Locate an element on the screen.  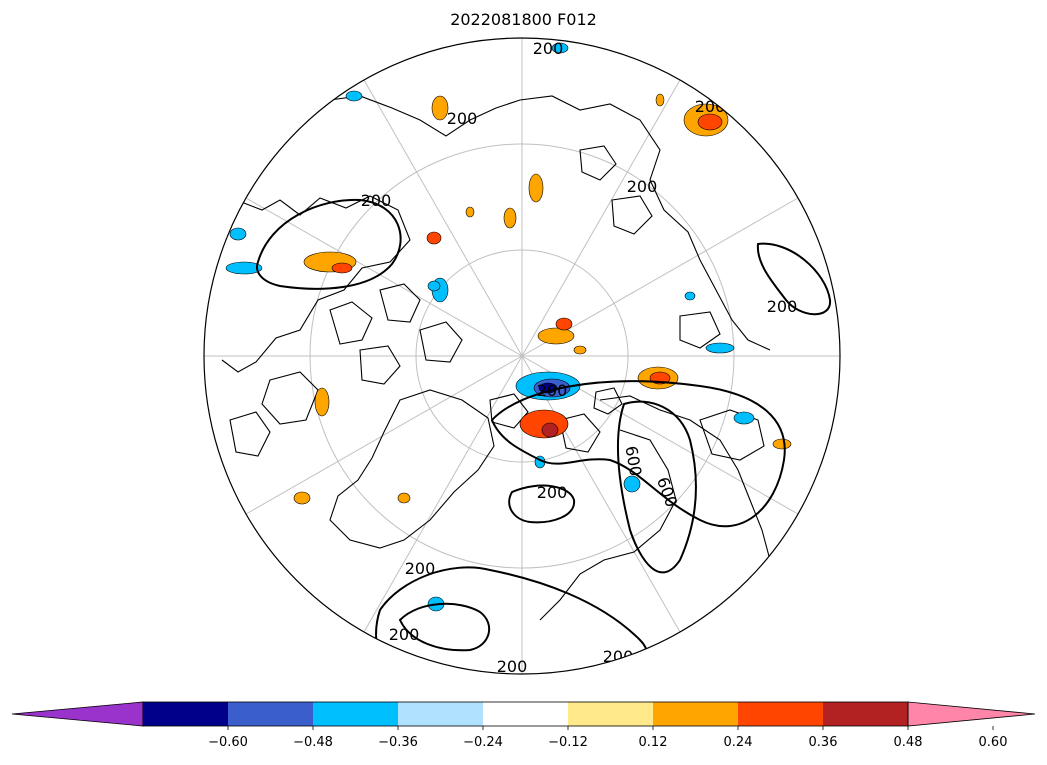
colorbar-tick-label: −0.12 is located at coordinates (568, 742).